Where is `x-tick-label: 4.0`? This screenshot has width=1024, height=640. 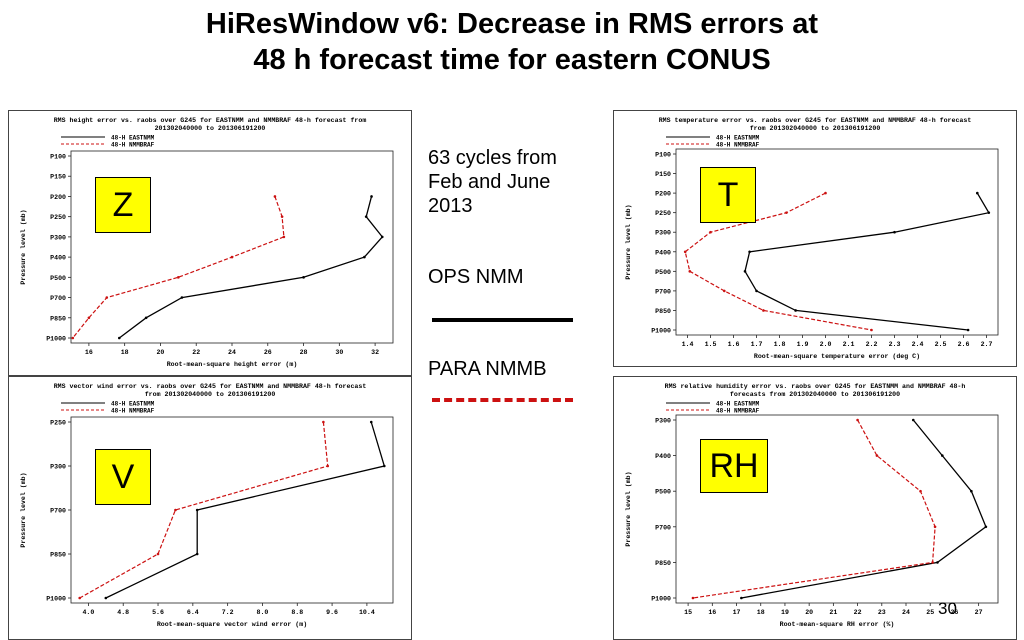
x-tick-label: 4.0 is located at coordinates (88, 612).